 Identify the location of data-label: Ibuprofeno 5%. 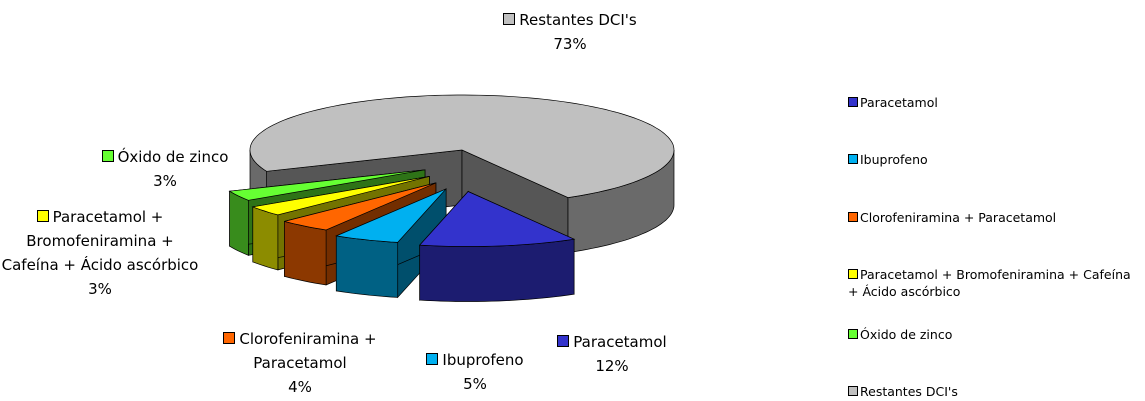
(475, 372).